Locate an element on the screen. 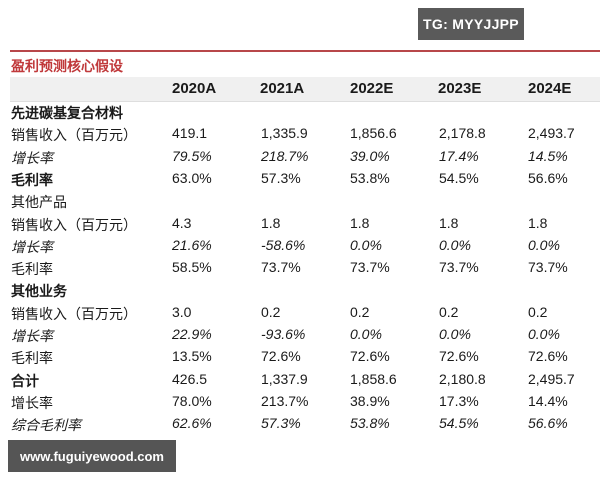 The image size is (600, 480). column-header: 2021A is located at coordinates (282, 88).